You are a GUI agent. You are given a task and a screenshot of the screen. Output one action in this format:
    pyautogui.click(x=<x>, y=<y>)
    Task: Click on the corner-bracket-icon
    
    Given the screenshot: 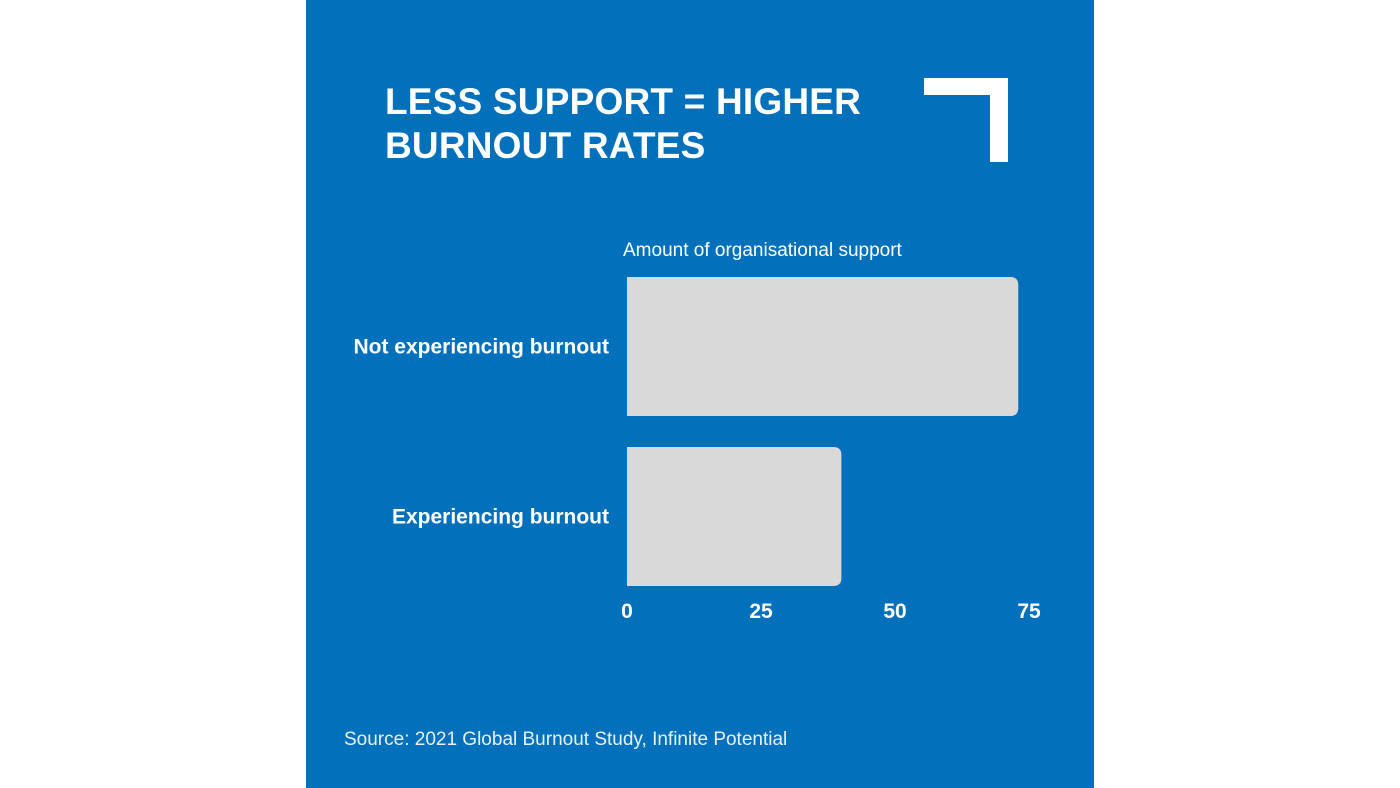 What is the action you would take?
    pyautogui.click(x=966, y=120)
    